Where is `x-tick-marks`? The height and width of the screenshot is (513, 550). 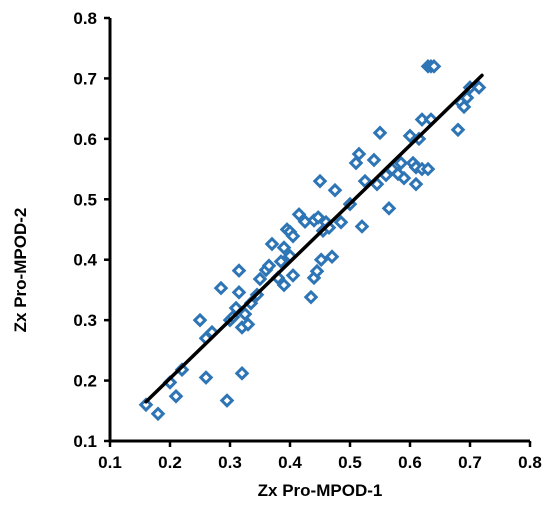
x-tick-marks is located at coordinates (320, 444).